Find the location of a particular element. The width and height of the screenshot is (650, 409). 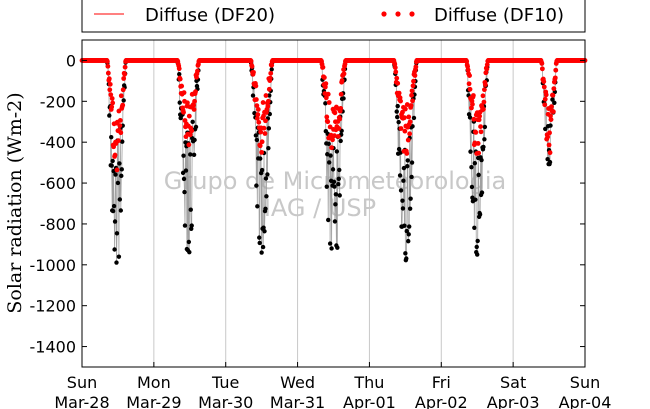

x-tick-label-date: Mar-29 is located at coordinates (153, 401).